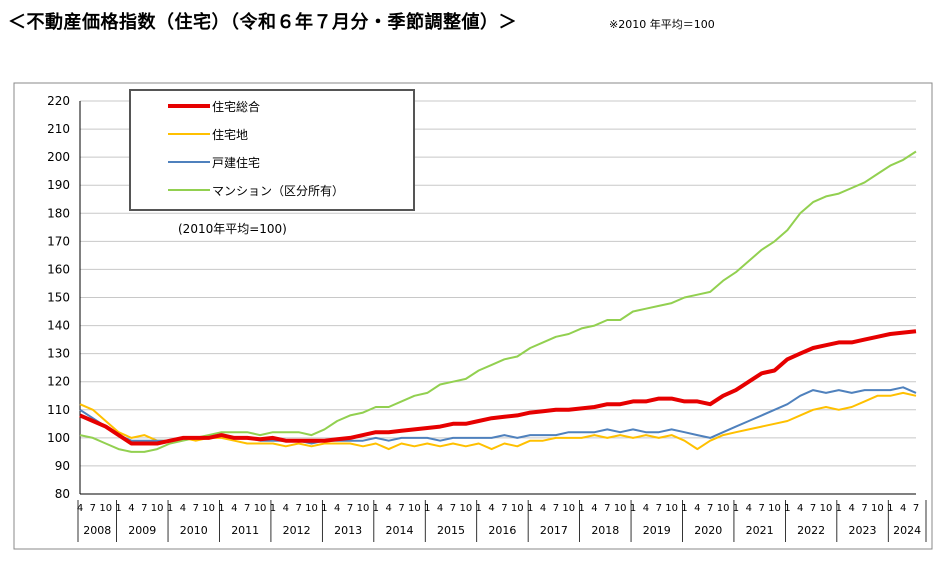  Describe the element at coordinates (400, 530) in the screenshot. I see `x-year-label-2014: 2014` at that location.